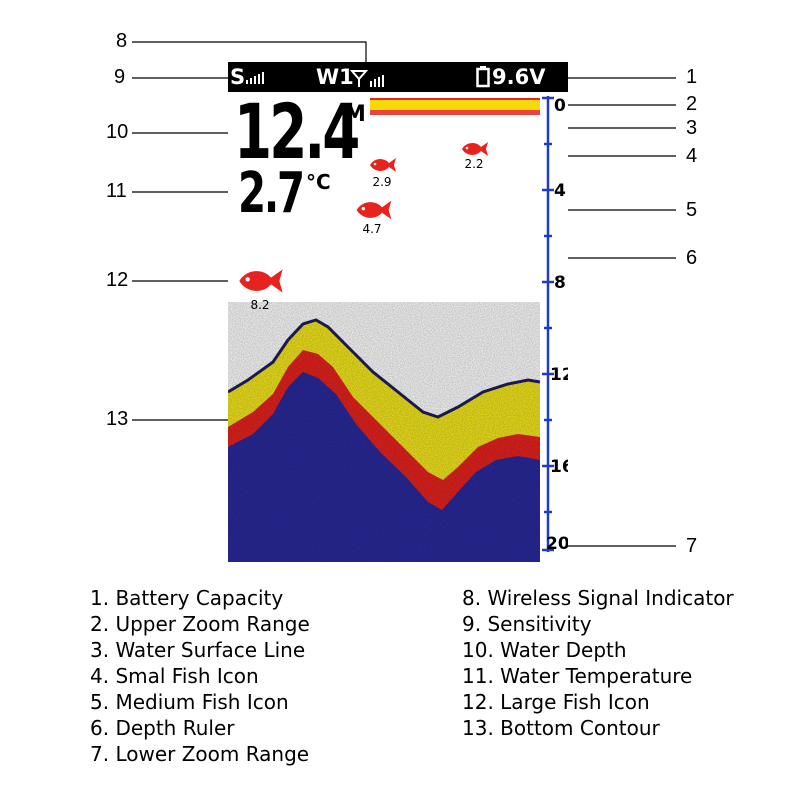  I want to click on status-bar: S W1 9.6V, so click(398, 77).